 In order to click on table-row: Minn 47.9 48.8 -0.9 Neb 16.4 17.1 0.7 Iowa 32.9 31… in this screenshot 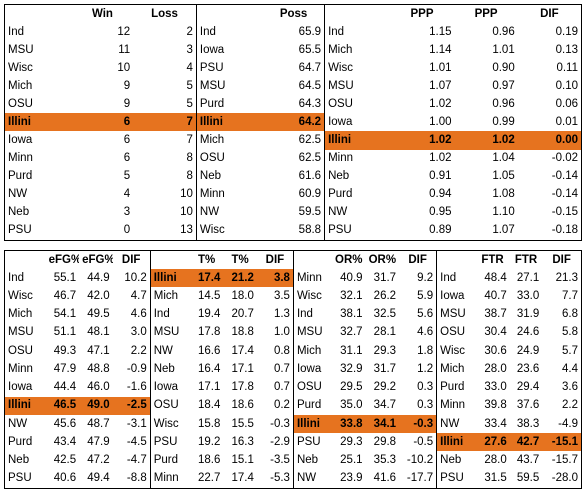, I will do `click(293, 369)`.